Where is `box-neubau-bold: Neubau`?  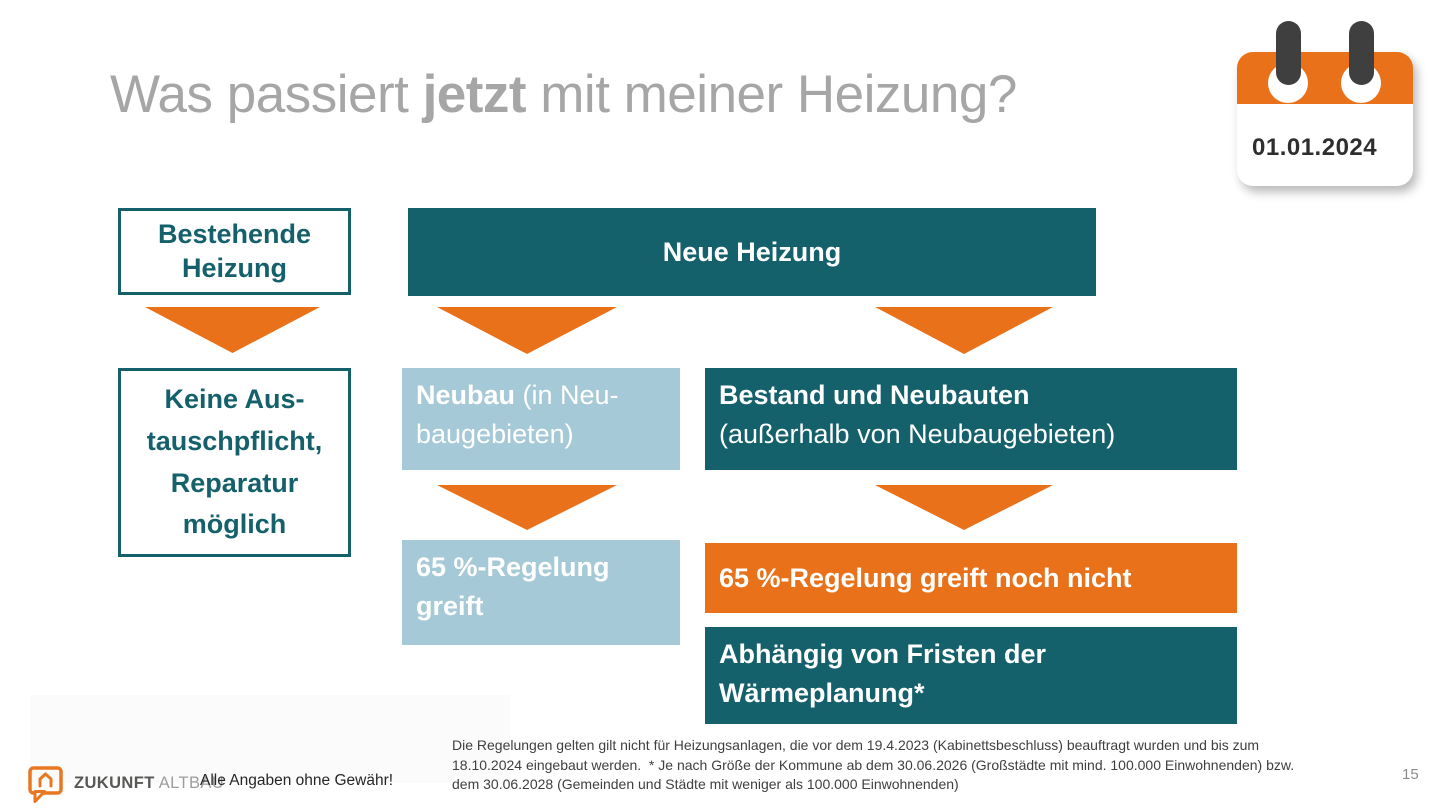 box-neubau-bold: Neubau is located at coordinates (466, 395).